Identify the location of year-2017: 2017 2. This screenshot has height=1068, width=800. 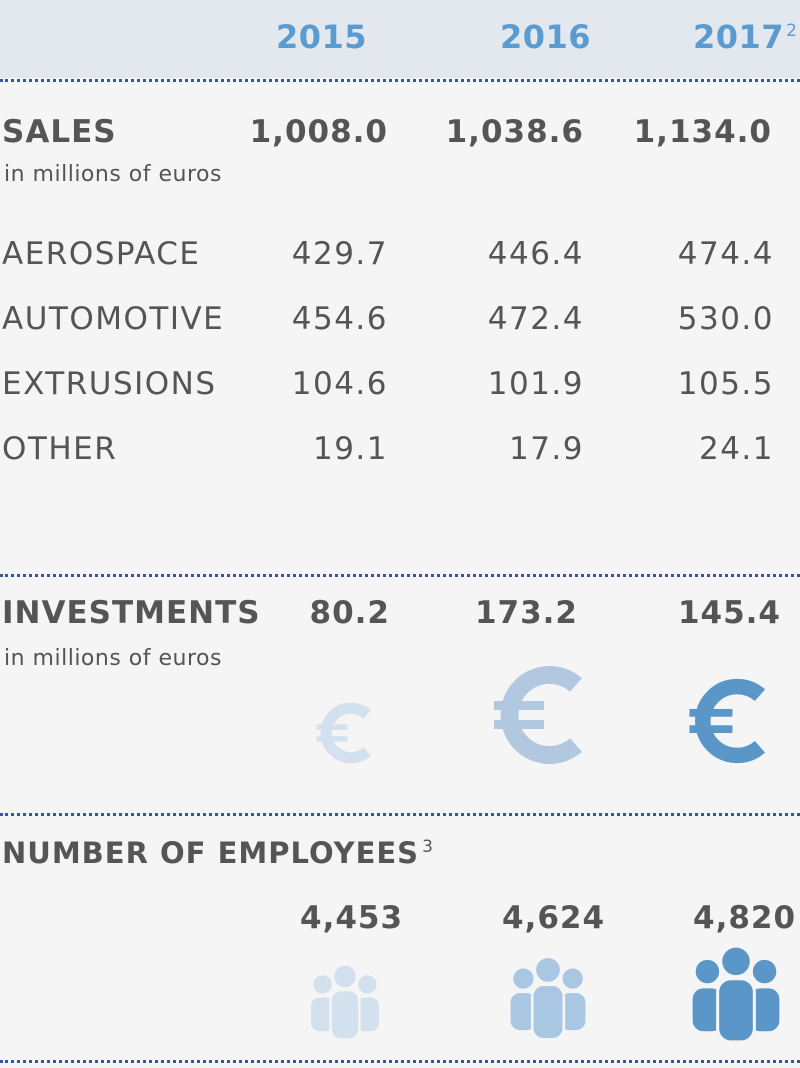
(745, 37).